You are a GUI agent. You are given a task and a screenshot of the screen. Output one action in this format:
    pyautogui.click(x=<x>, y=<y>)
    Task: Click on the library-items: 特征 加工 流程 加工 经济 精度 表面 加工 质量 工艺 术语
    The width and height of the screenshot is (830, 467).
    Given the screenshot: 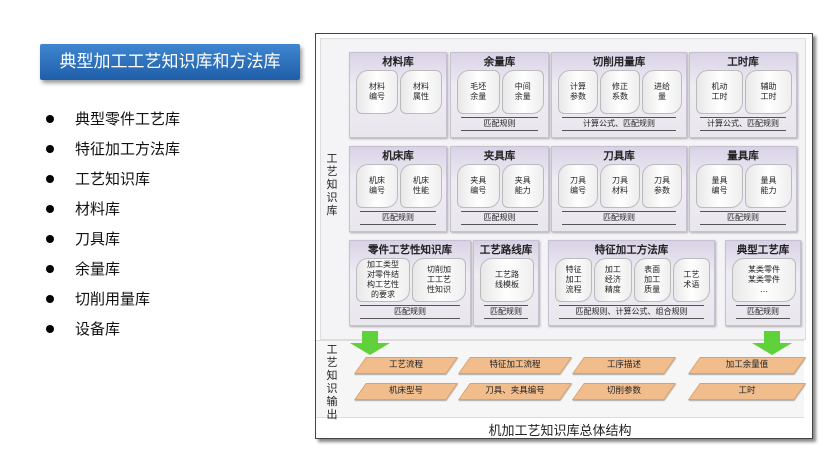 What is the action you would take?
    pyautogui.click(x=632, y=280)
    